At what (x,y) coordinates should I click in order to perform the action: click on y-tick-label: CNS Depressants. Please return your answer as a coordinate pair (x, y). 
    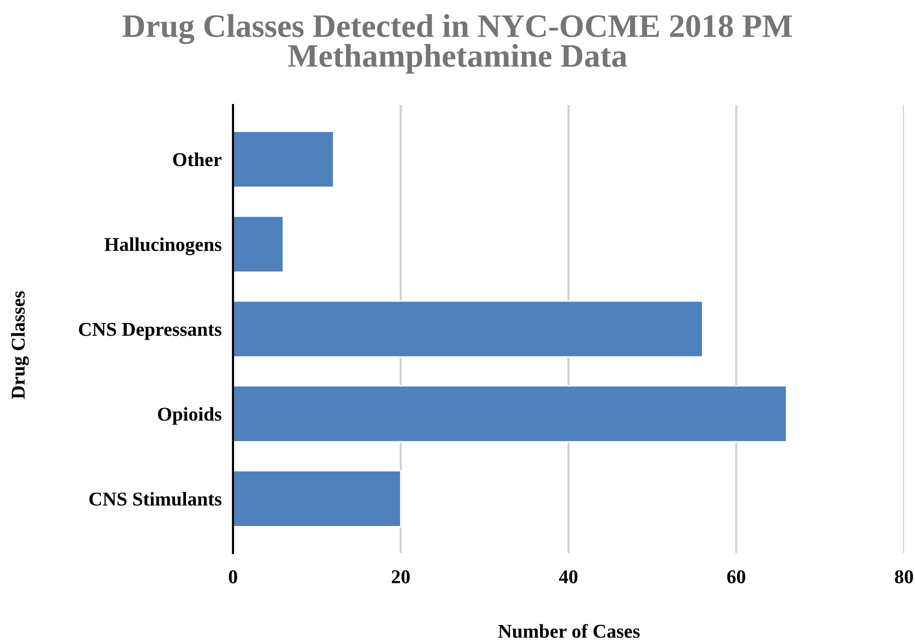
    Looking at the image, I should click on (150, 331).